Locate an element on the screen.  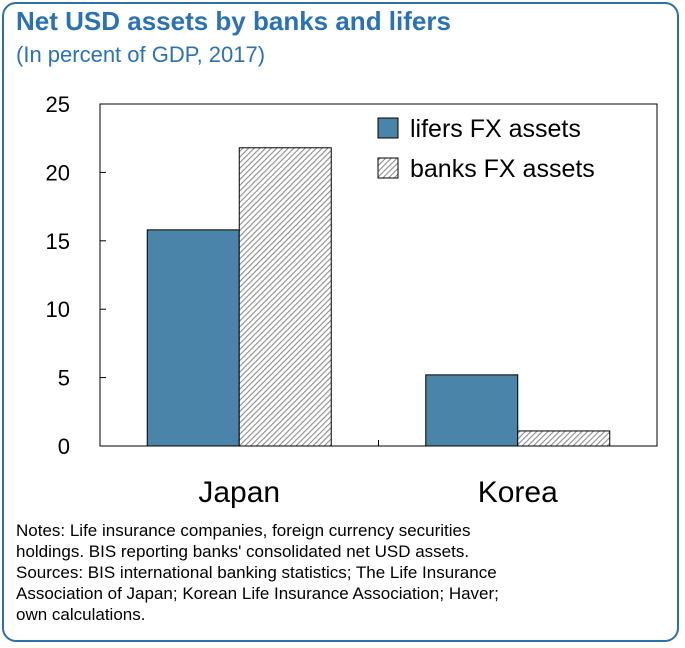
y-tick-label: 20 is located at coordinates (58, 172).